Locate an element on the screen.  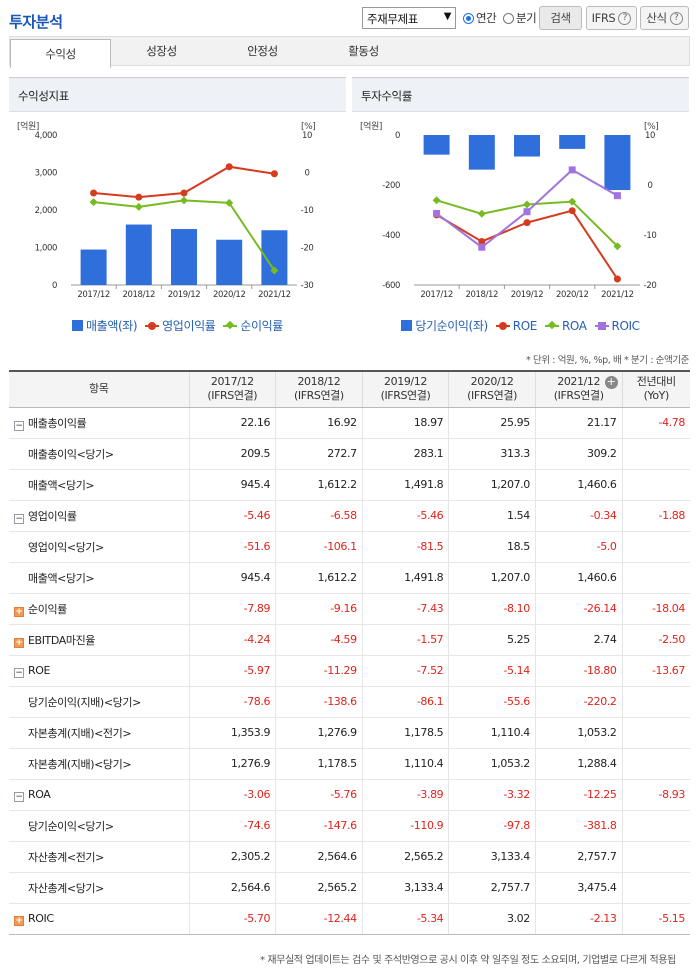
tab-growth: 성장성 is located at coordinates (161, 51).